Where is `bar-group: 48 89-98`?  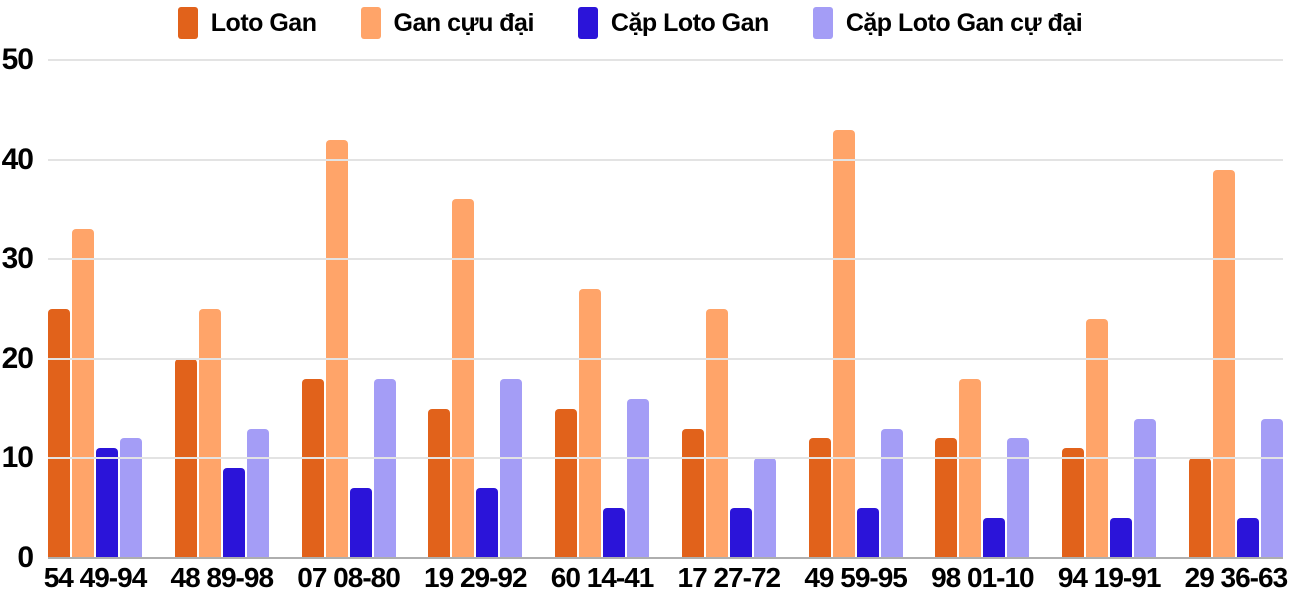 bar-group: 48 89-98 is located at coordinates (222, 326).